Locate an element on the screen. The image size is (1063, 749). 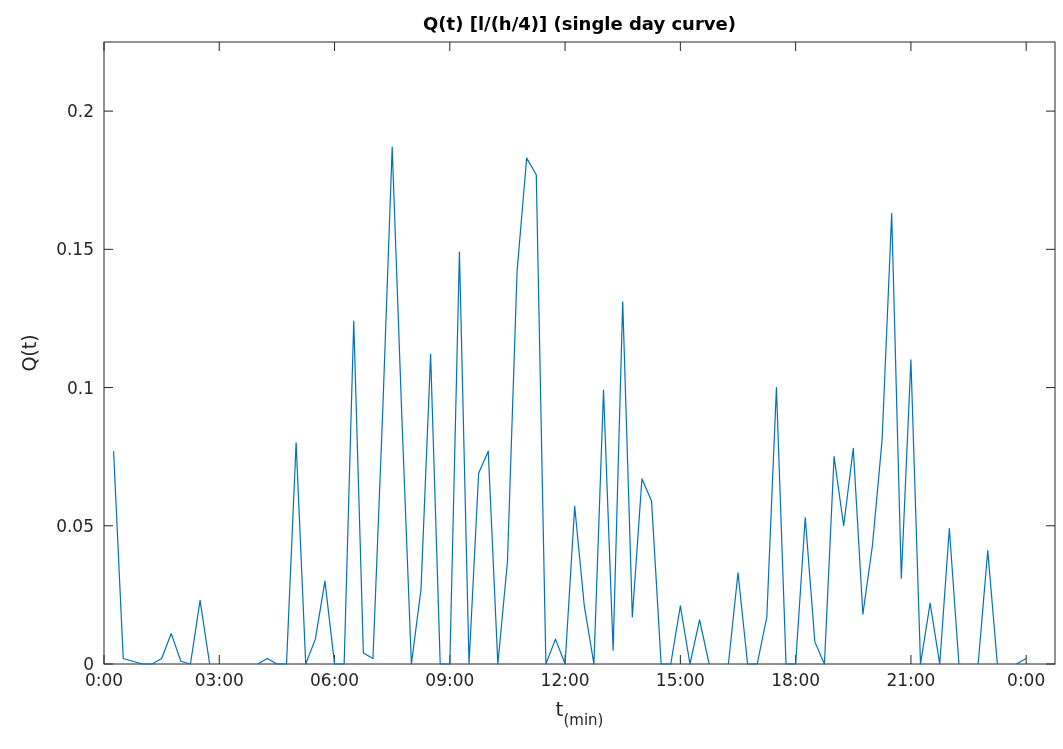
y-axis-title: Q(t) is located at coordinates (29, 353).